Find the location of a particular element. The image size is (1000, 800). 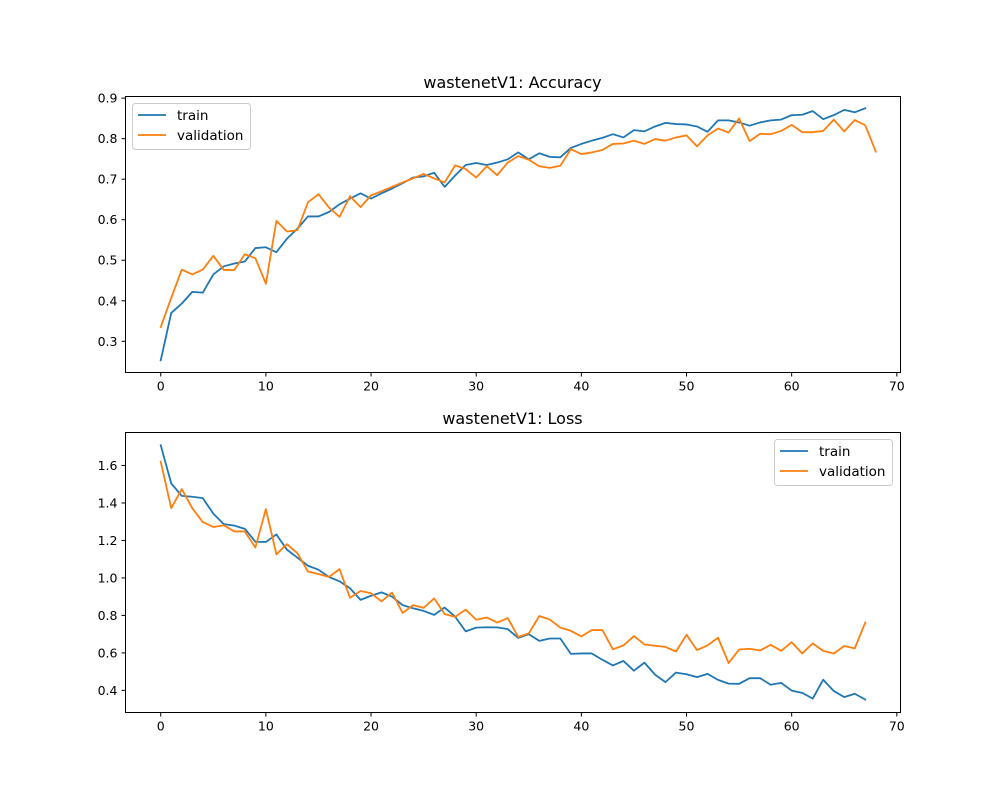

loss-x-tick-label: 0 is located at coordinates (161, 726).